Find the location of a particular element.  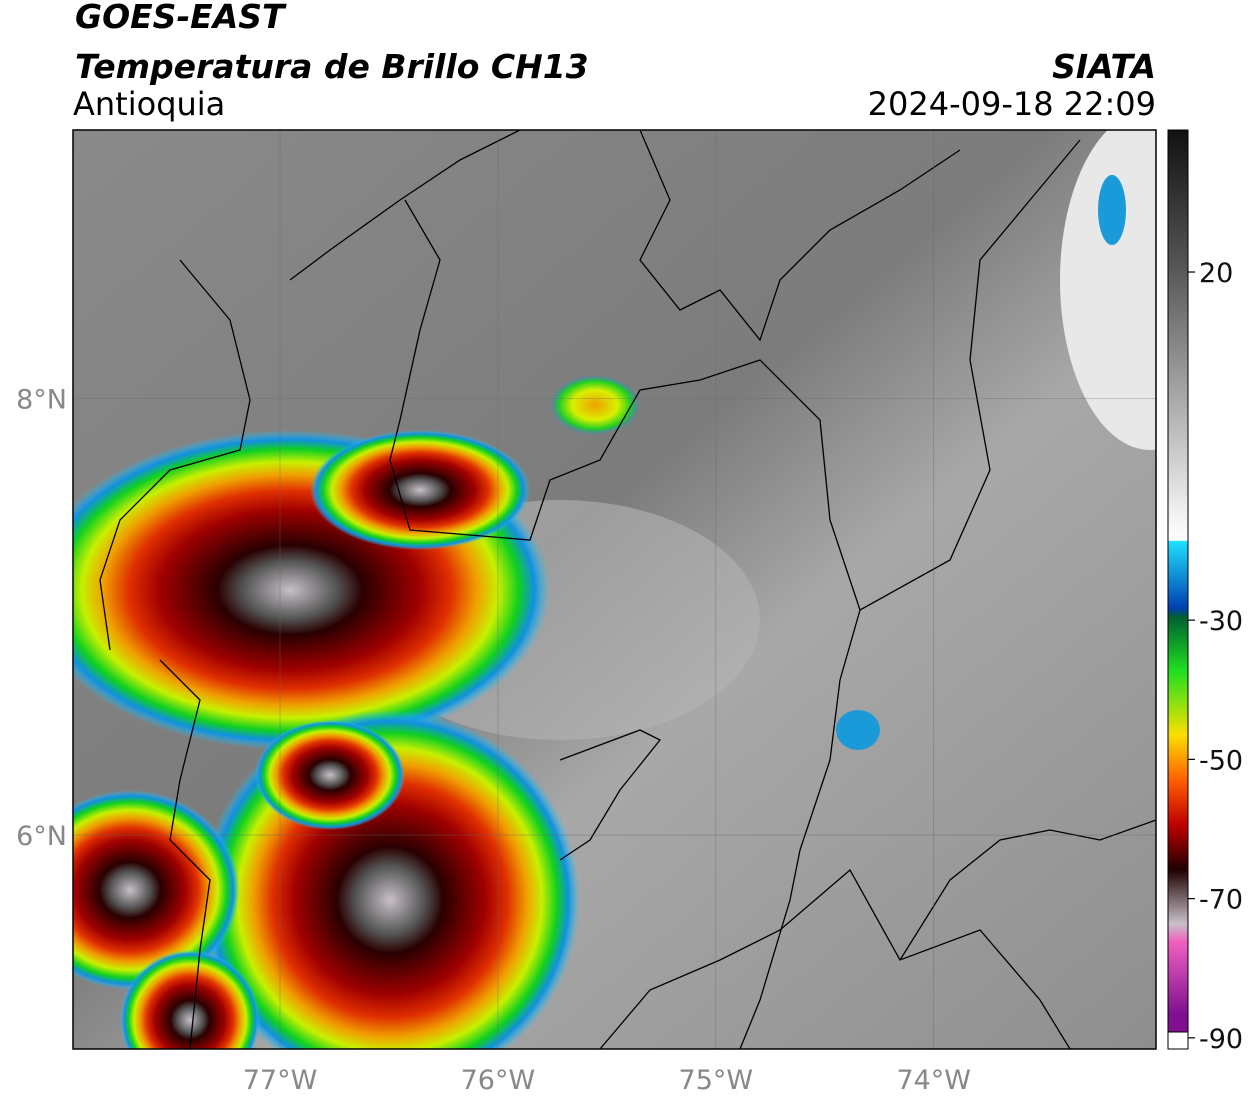

title: GOES-EAST is located at coordinates (181, 18).